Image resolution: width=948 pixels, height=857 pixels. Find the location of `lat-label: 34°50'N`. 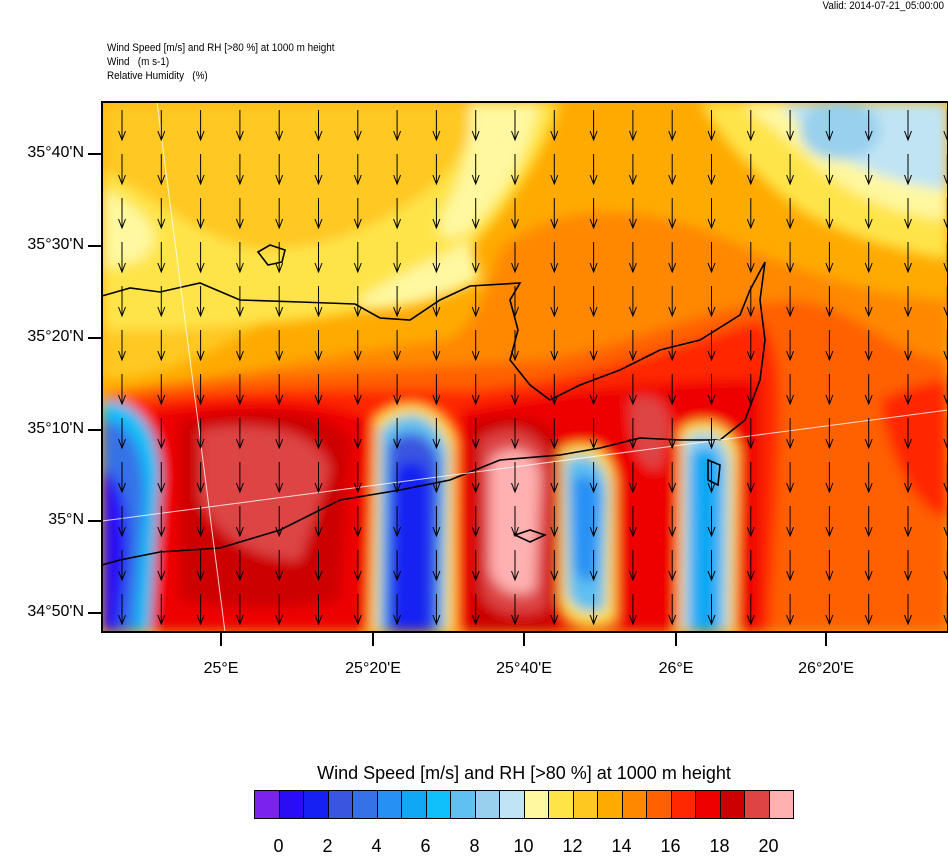

lat-label: 34°50'N is located at coordinates (42, 612).